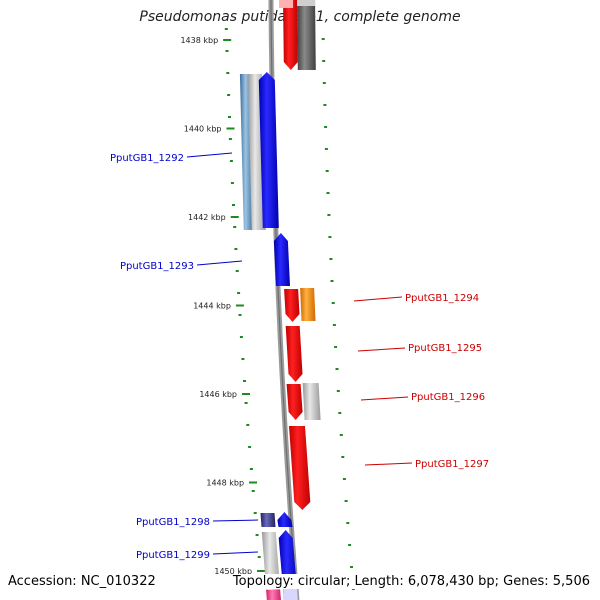  Describe the element at coordinates (203, 129) in the screenshot. I see `kbp-tick-label: 1440 kbp` at that location.